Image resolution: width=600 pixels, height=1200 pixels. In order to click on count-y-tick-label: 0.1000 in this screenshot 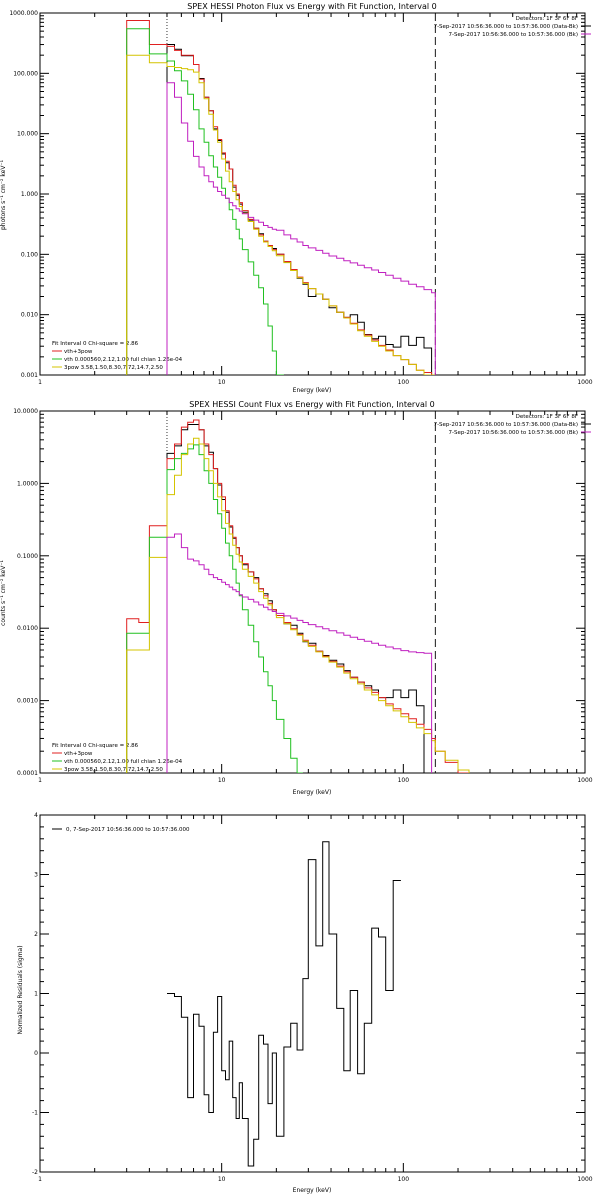, I will do `click(27, 556)`.